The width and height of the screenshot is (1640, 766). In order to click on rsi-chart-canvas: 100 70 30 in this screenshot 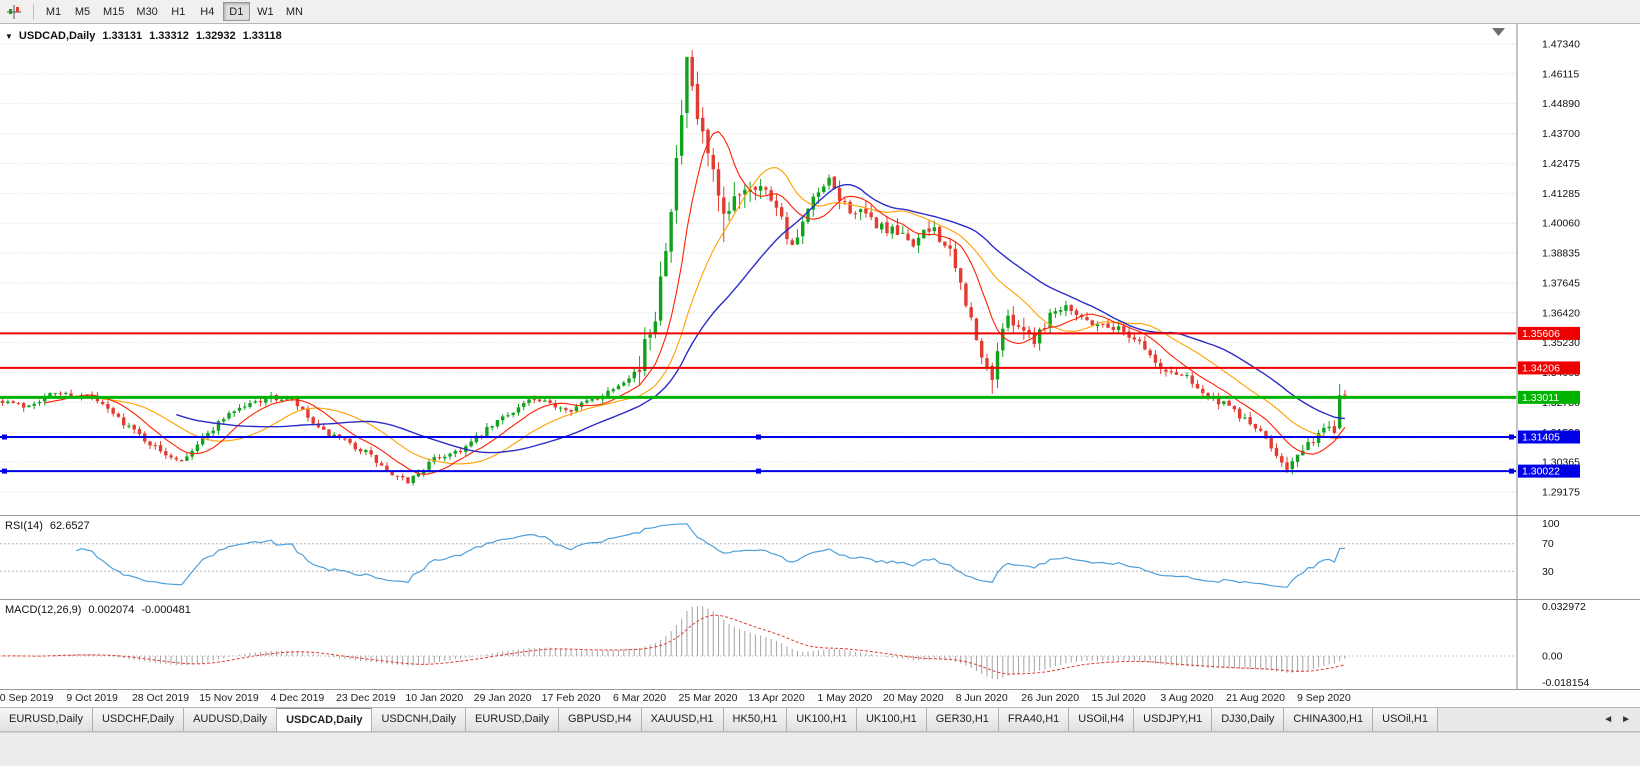, I will do `click(820, 557)`.